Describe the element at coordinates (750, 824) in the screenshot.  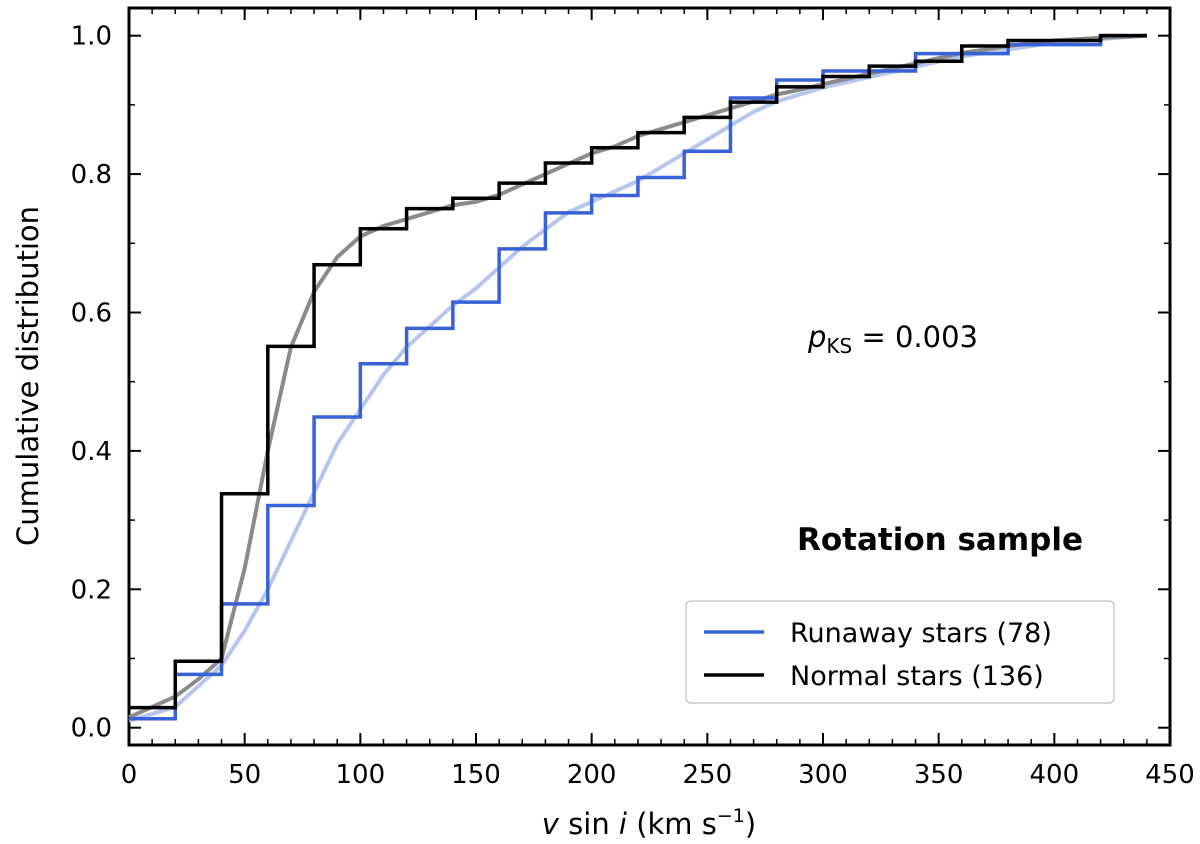
I see `x-axis-label-close: )` at that location.